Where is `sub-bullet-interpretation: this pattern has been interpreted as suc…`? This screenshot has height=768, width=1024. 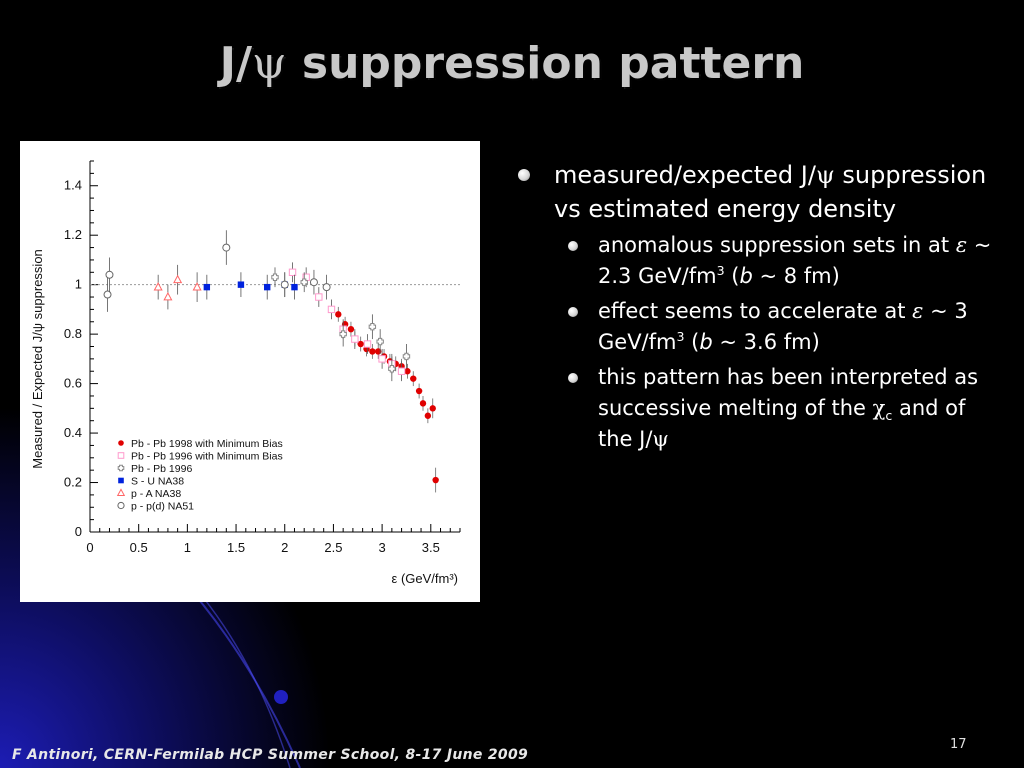
sub-bullet-interpretation: this pattern has been interpreted as suc… is located at coordinates (757, 408).